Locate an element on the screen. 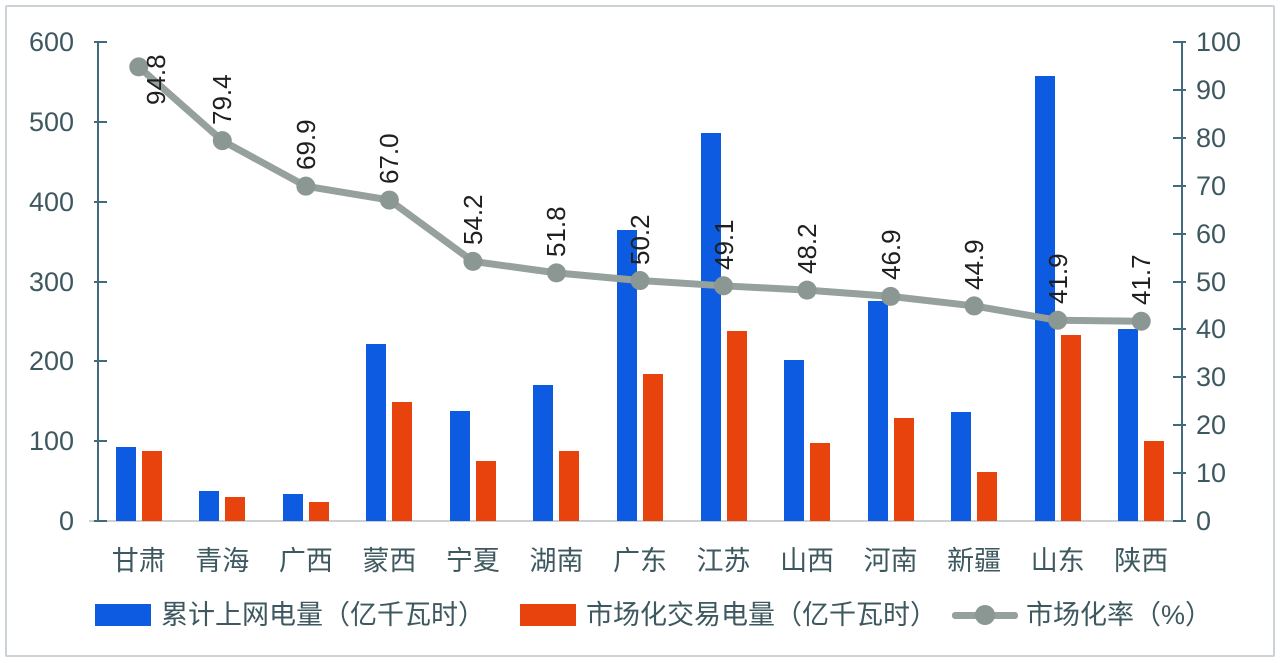 This screenshot has height=663, width=1280. legend-line-marker-icon is located at coordinates (985, 615).